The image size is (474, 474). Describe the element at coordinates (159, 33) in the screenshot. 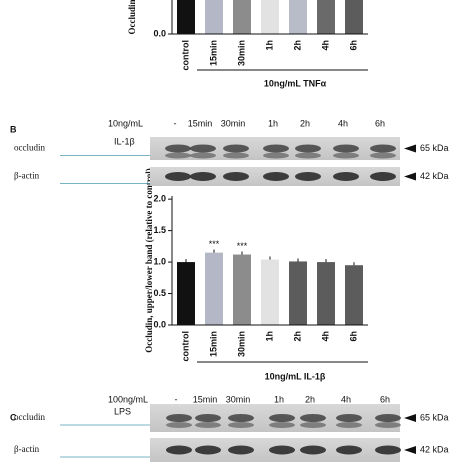

I see `y-tick-label: 0.0` at that location.